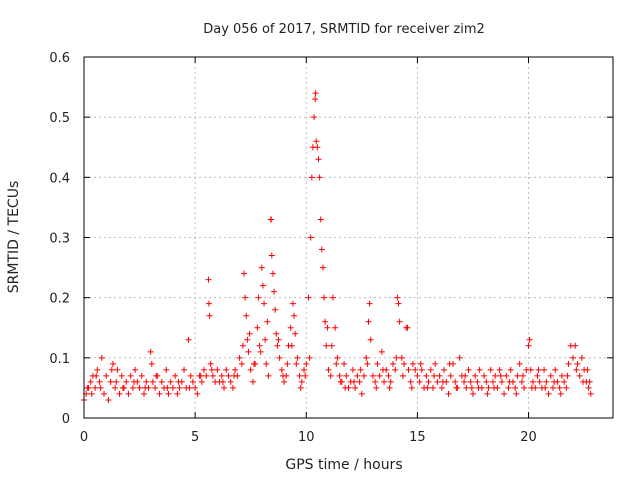  I want to click on y-tick-label: 0.4, so click(59, 178).